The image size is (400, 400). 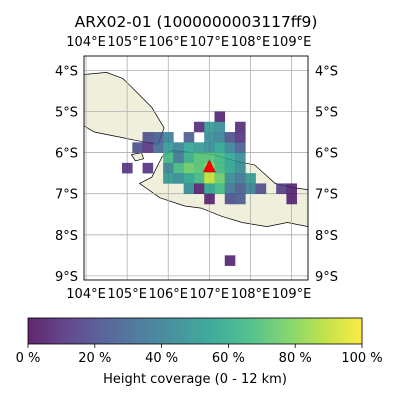 What do you see at coordinates (137, 157) in the screenshot?
I see `island-land` at bounding box center [137, 157].